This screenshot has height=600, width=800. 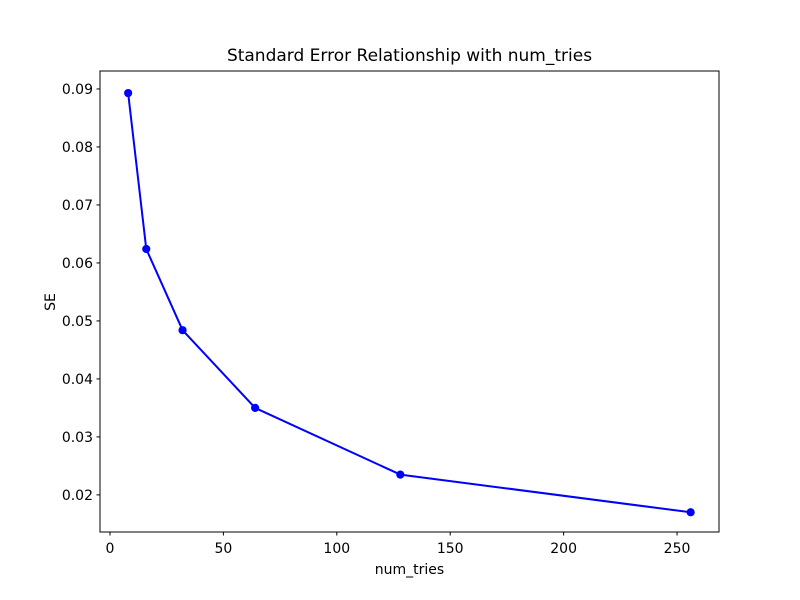 What do you see at coordinates (563, 549) in the screenshot?
I see `x-tick-label: 200` at bounding box center [563, 549].